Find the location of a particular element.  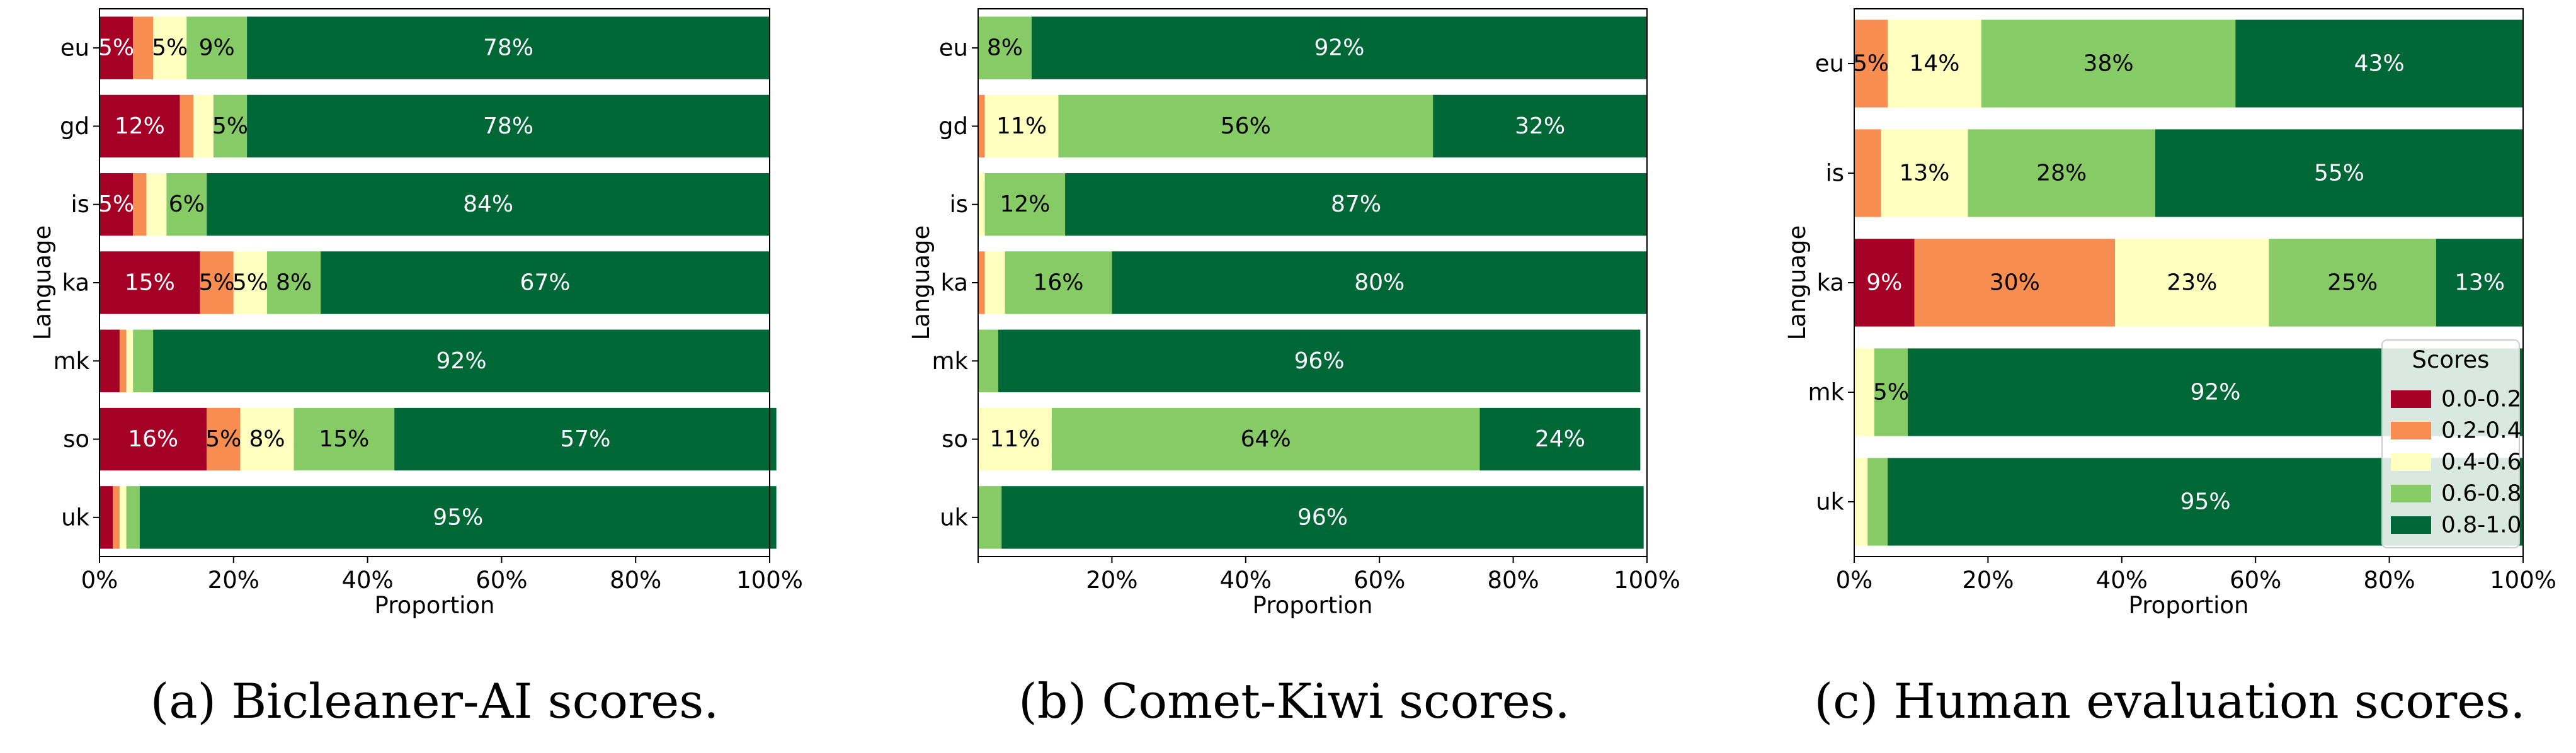

bar-segment-eu-0.2-0.4 is located at coordinates (1871, 64).